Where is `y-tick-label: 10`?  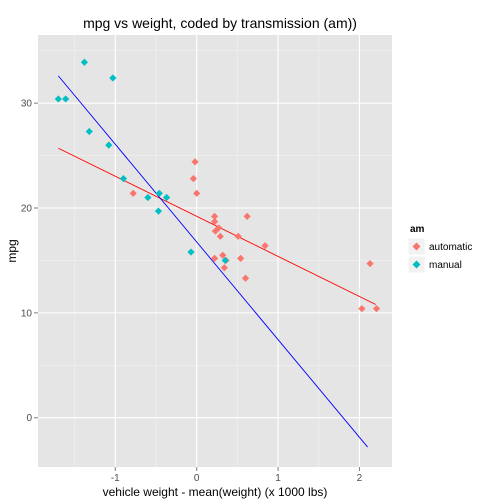
y-tick-label: 10 is located at coordinates (27, 313).